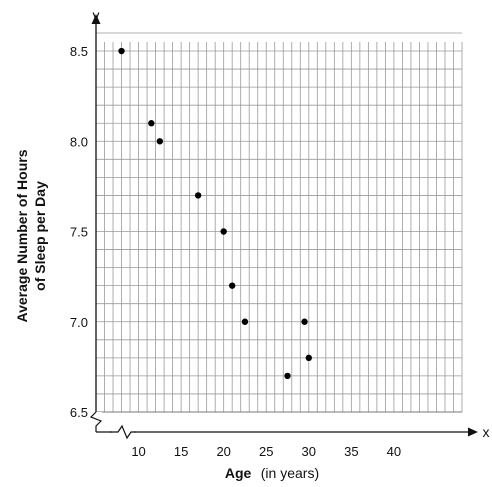 The width and height of the screenshot is (492, 487). Describe the element at coordinates (223, 451) in the screenshot. I see `x-tick-label: 20` at that location.